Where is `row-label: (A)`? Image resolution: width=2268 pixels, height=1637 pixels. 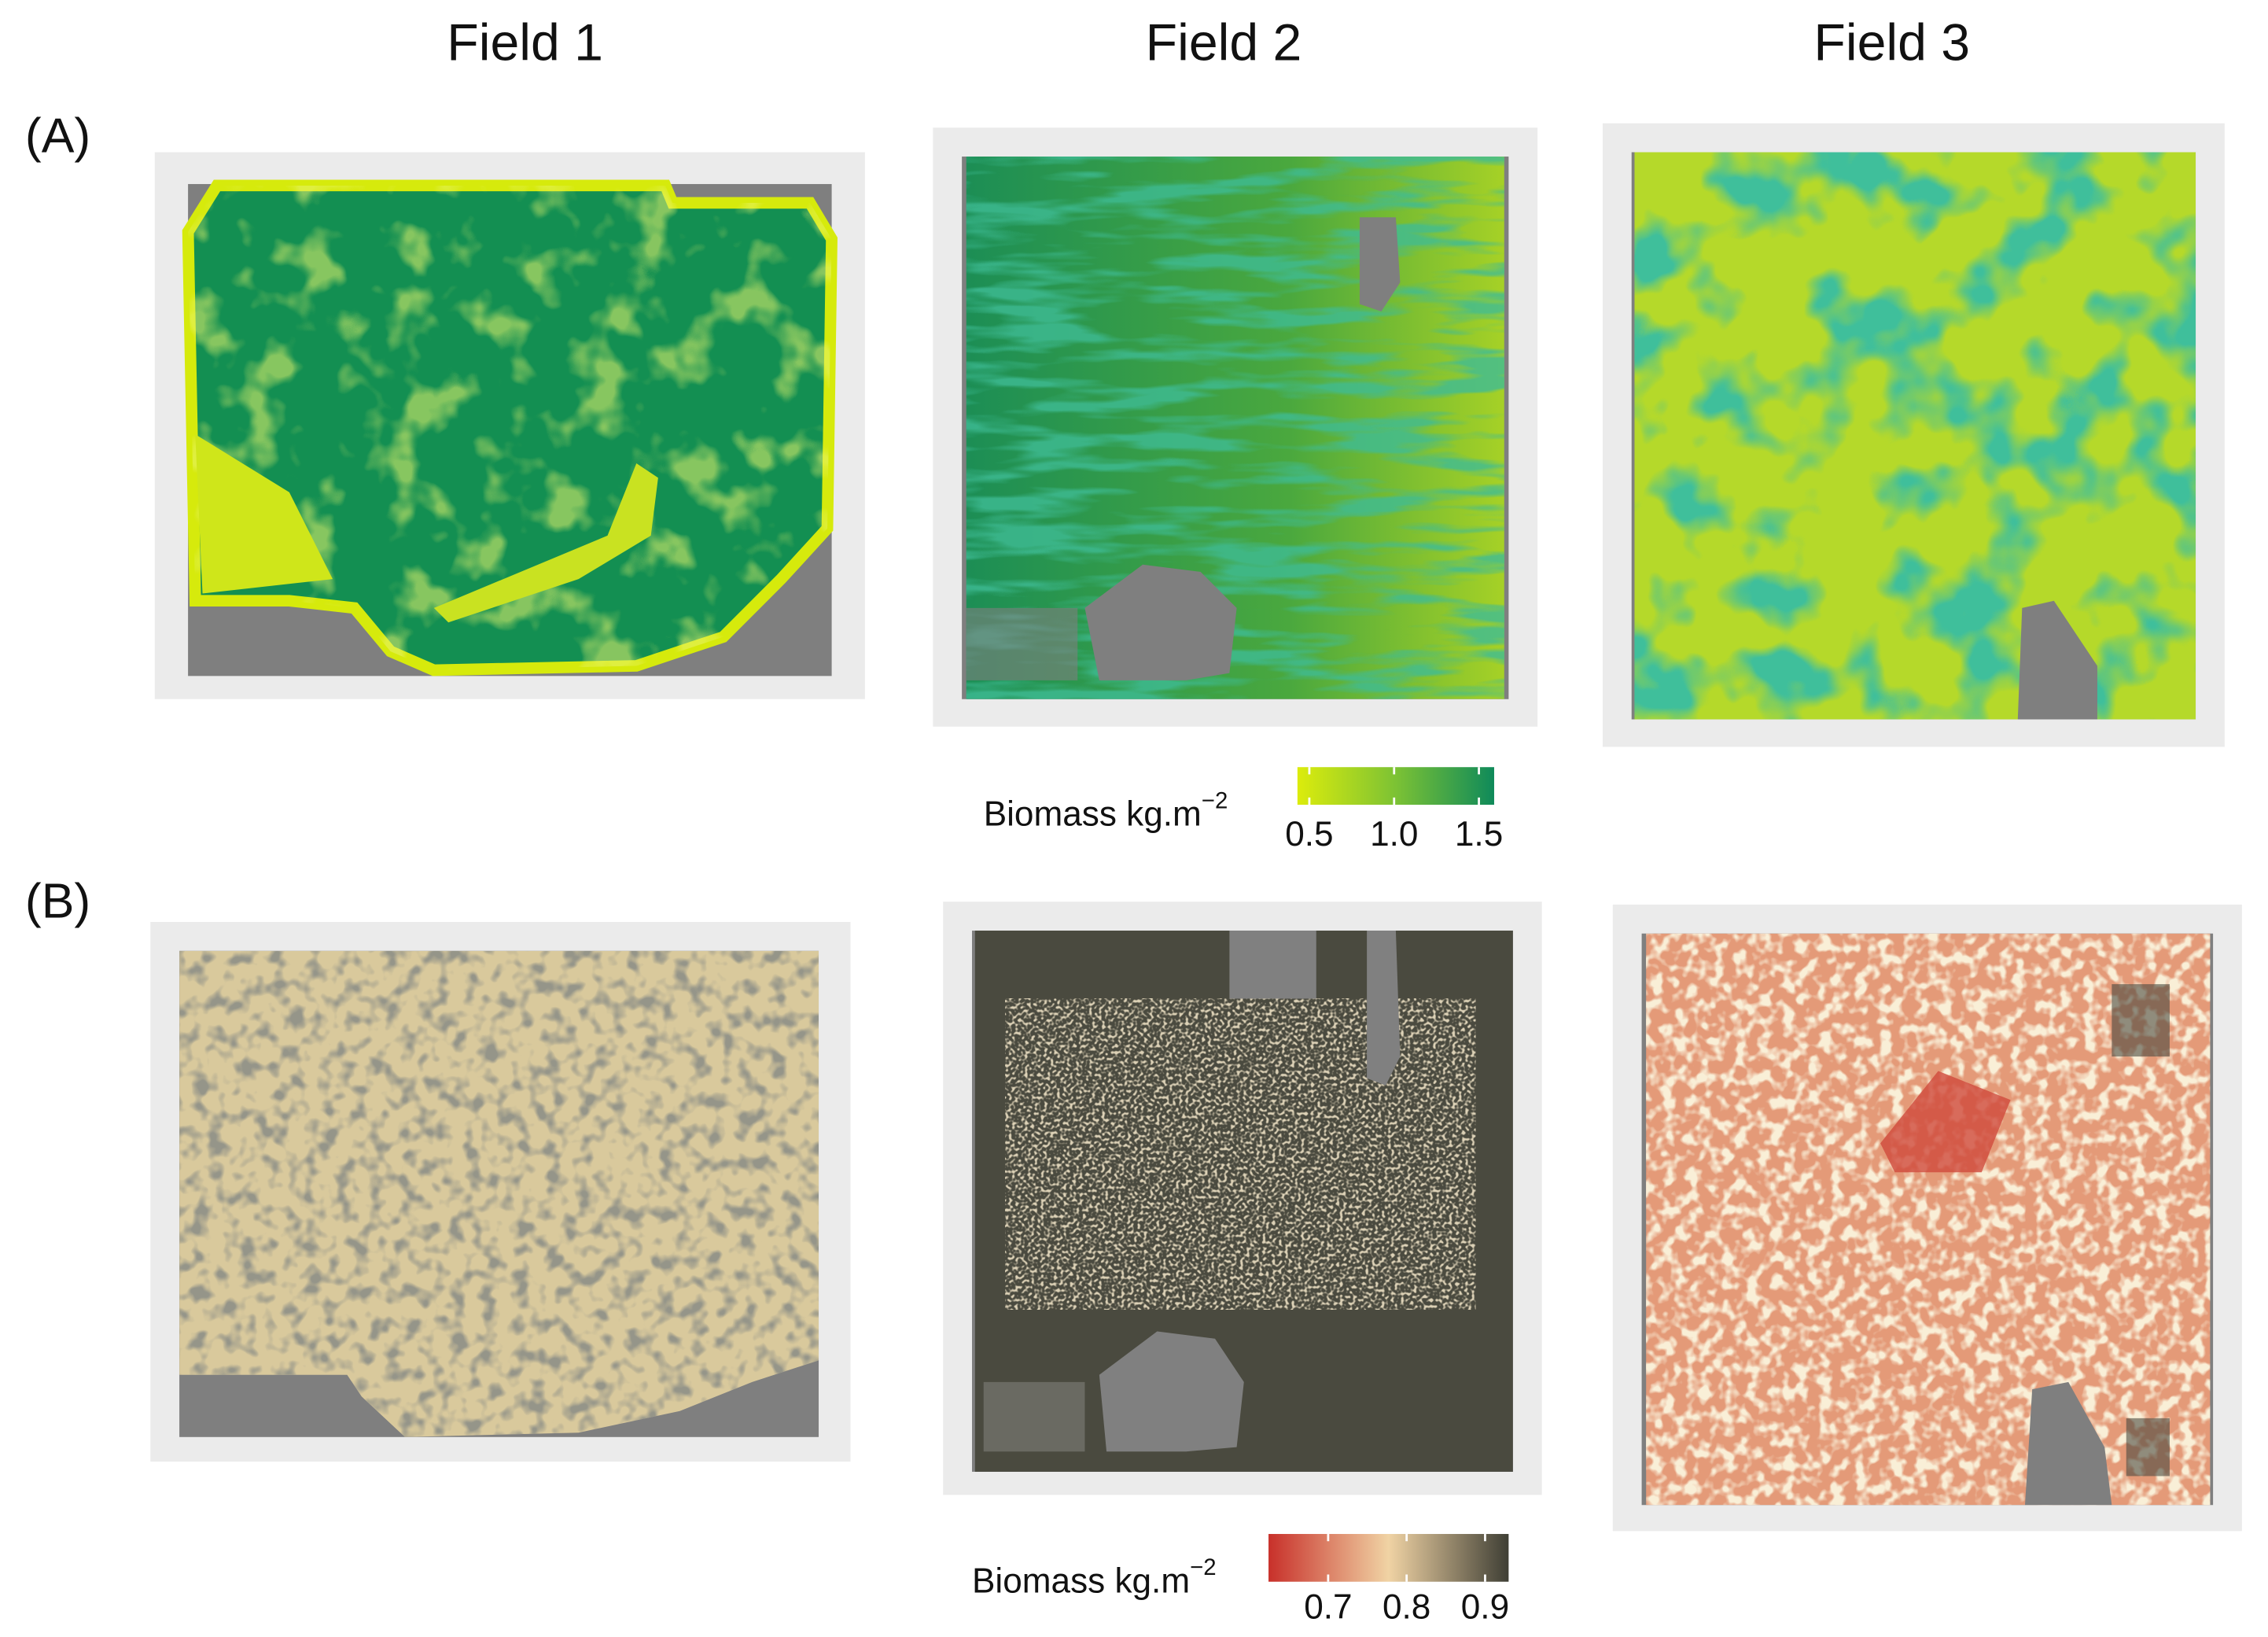
row-label: (A) is located at coordinates (58, 135).